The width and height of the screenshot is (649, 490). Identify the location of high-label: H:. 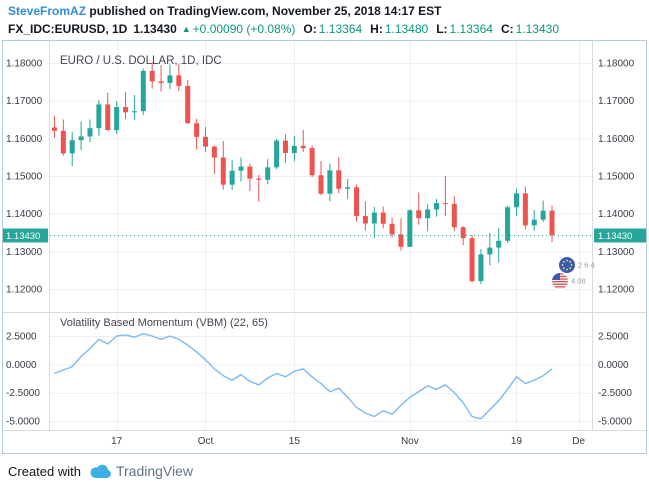
(376, 29).